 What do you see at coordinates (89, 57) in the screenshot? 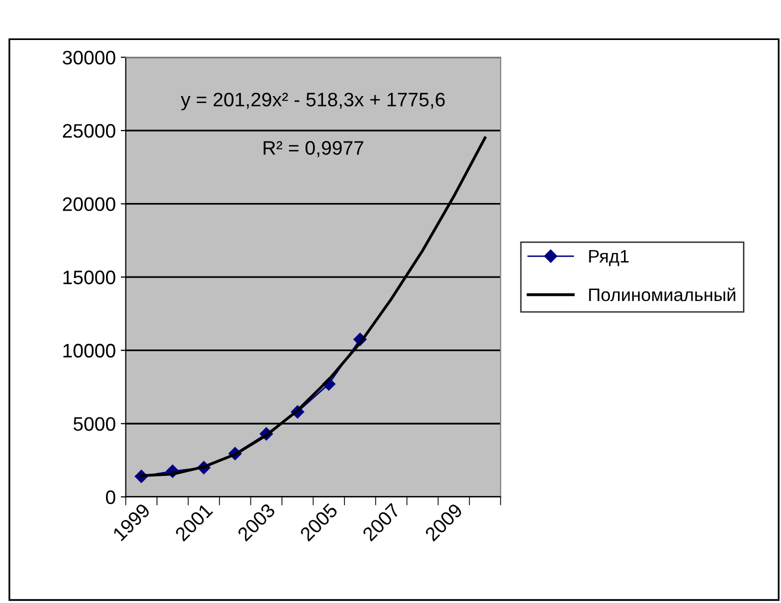
I see `y-tick-label: 30000` at bounding box center [89, 57].